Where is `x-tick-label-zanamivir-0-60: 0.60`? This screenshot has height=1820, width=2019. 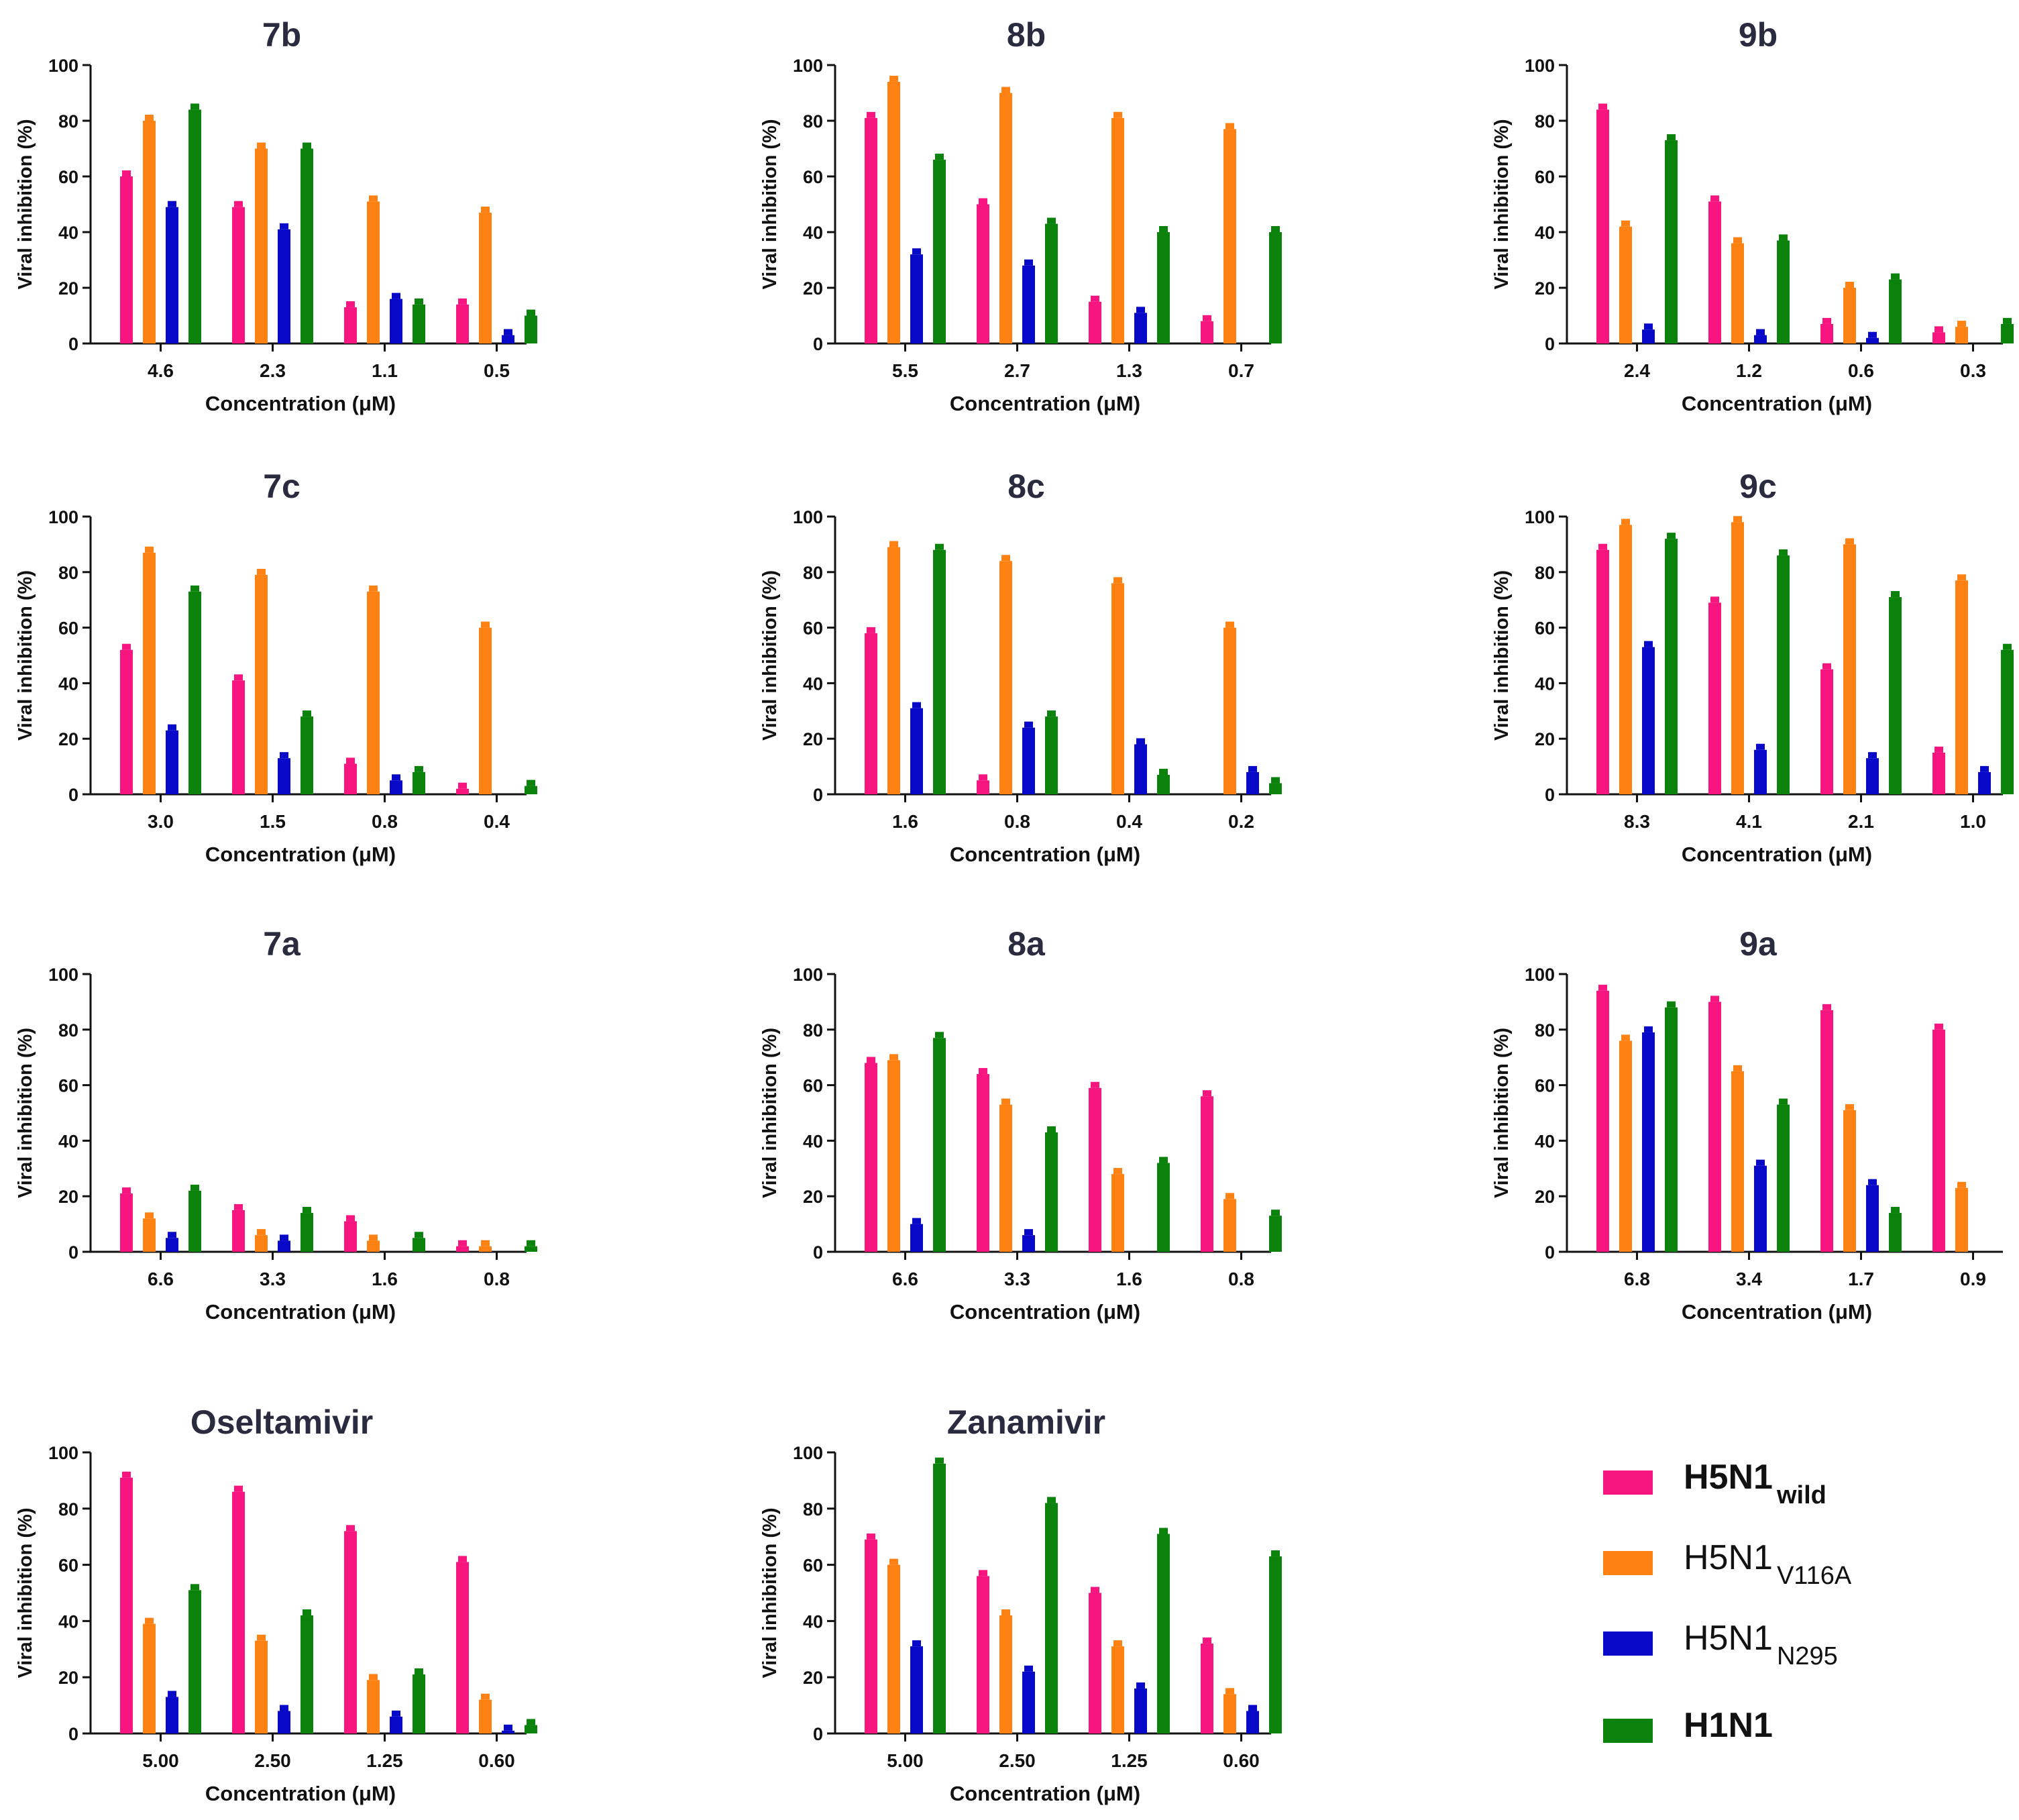 x-tick-label-zanamivir-0-60: 0.60 is located at coordinates (1241, 1760).